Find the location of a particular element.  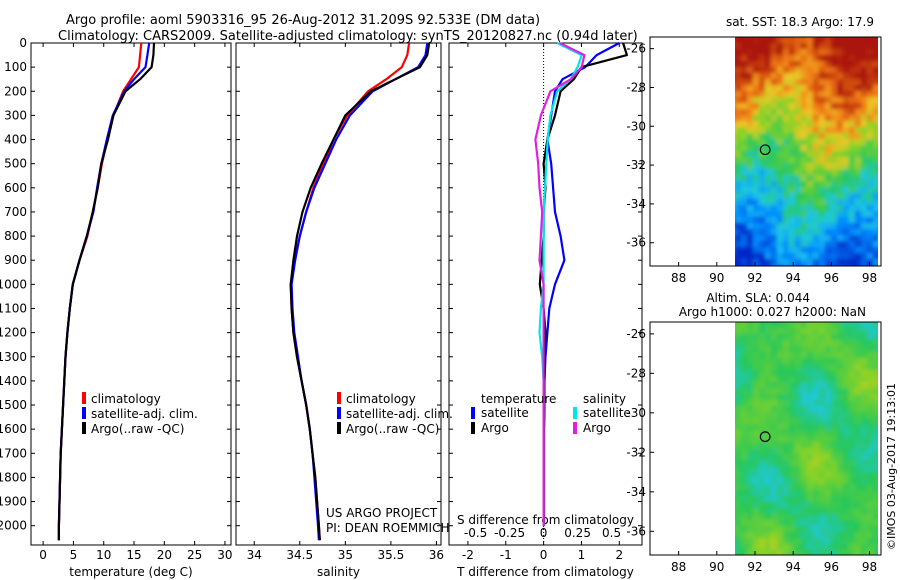

legend-swatch is located at coordinates (84, 398).